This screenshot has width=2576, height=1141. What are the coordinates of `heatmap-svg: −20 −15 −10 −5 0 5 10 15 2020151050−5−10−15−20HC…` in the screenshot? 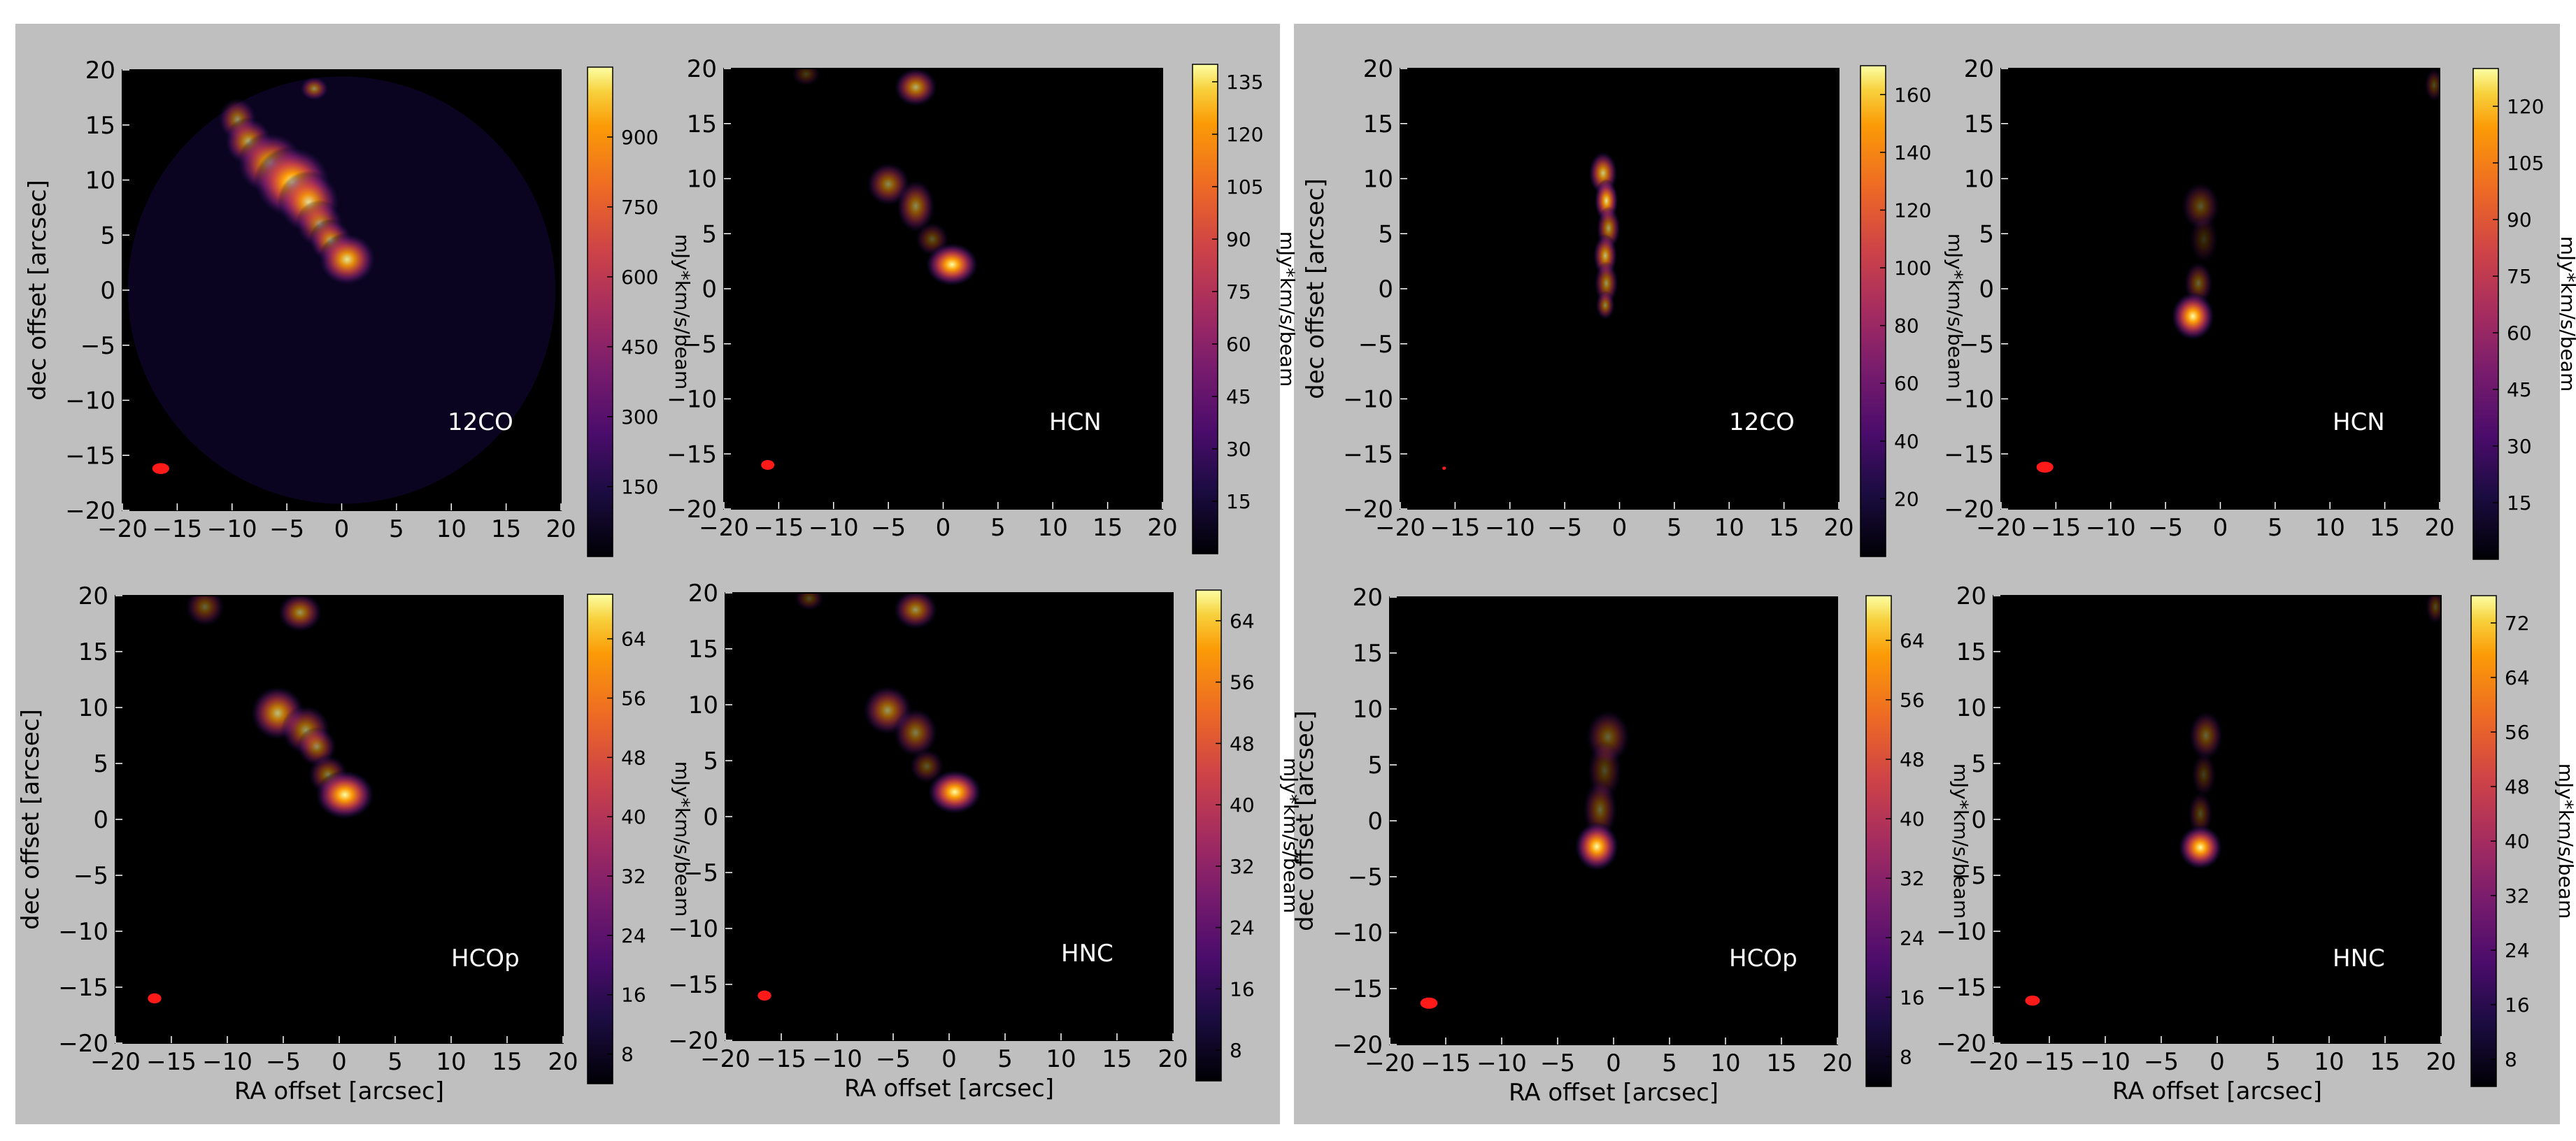 It's located at (983, 304).